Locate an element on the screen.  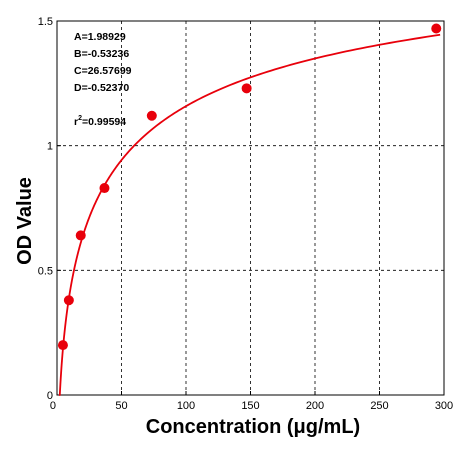
x-tick-label: 50 is located at coordinates (121, 406).